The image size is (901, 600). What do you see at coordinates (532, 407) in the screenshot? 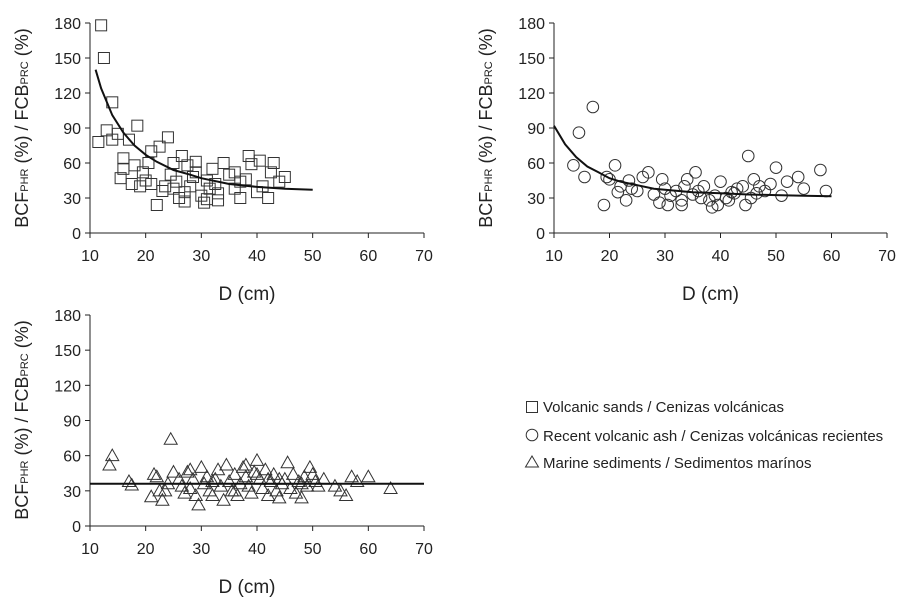
I see `legend-marker-square` at bounding box center [532, 407].